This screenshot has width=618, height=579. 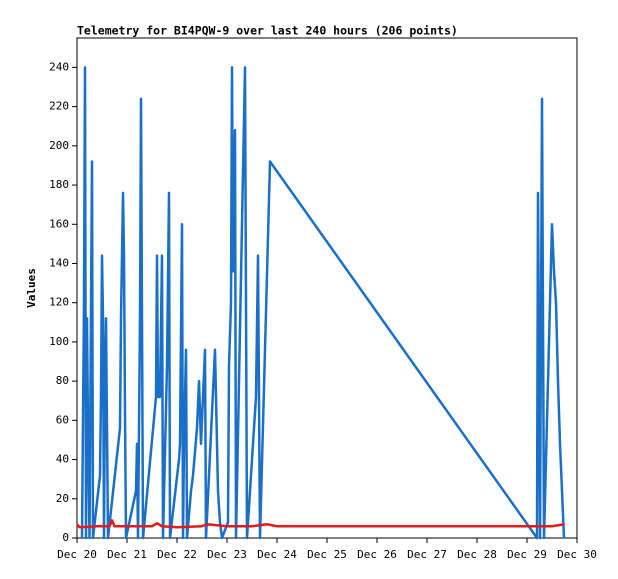 What do you see at coordinates (320, 524) in the screenshot?
I see `series-line` at bounding box center [320, 524].